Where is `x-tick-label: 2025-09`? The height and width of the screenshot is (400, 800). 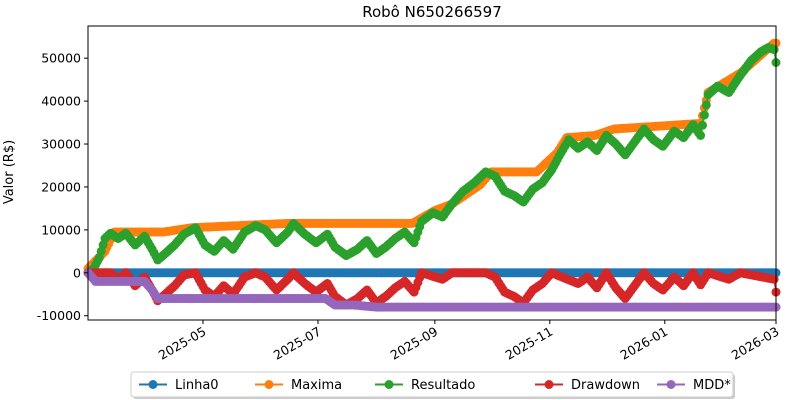 x-tick-label: 2025-09 is located at coordinates (414, 343).